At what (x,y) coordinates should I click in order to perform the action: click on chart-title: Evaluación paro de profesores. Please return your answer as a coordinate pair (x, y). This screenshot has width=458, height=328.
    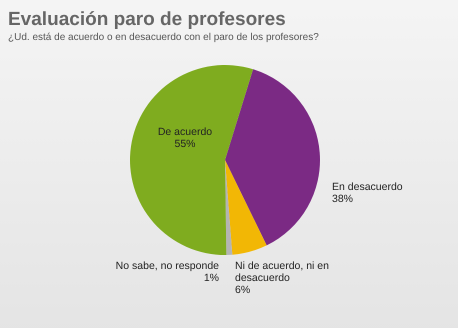
    Looking at the image, I should click on (147, 19).